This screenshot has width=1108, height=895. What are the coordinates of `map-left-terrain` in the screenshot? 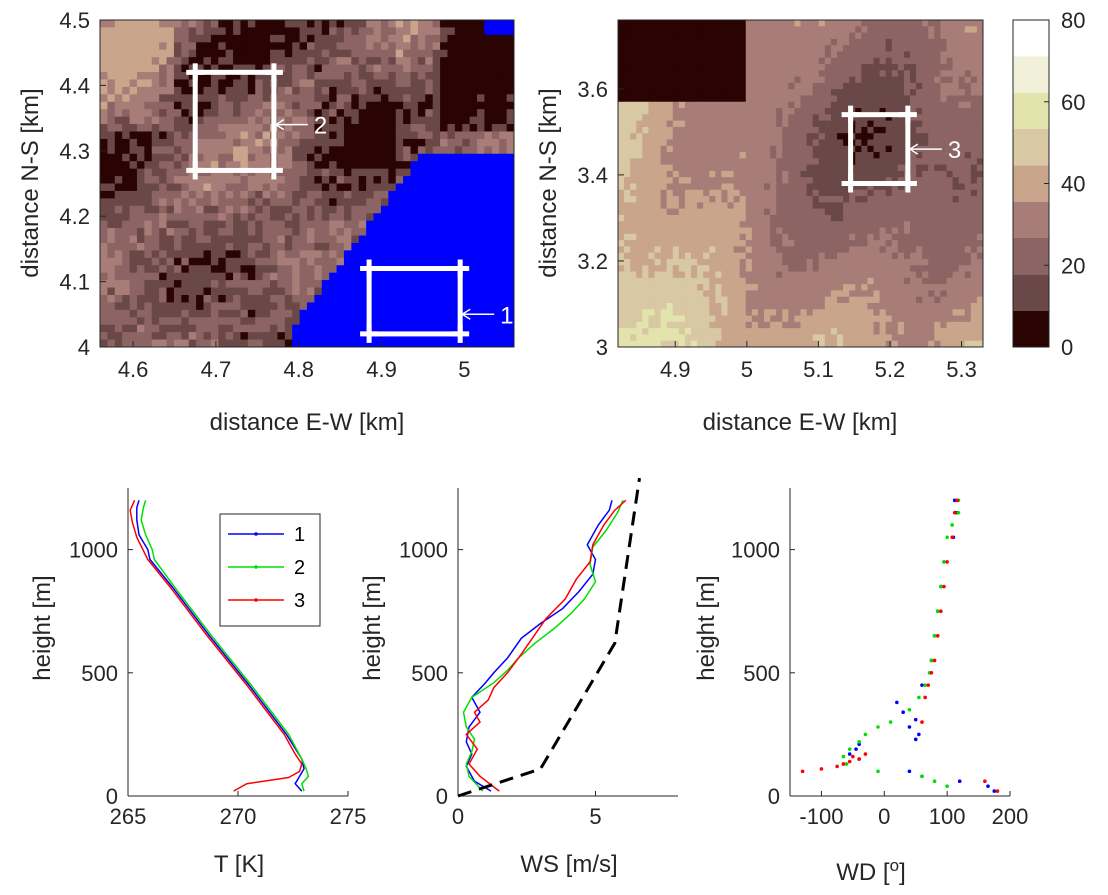 It's located at (307, 183).